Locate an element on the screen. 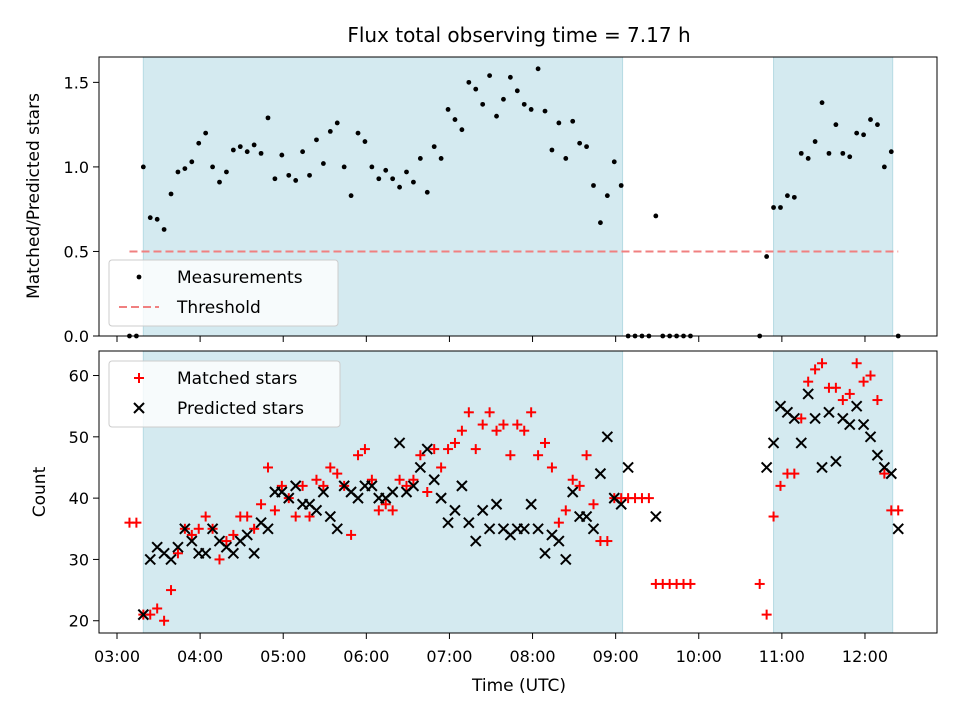 The height and width of the screenshot is (720, 960). y-tick-label: 40 is located at coordinates (79, 498).